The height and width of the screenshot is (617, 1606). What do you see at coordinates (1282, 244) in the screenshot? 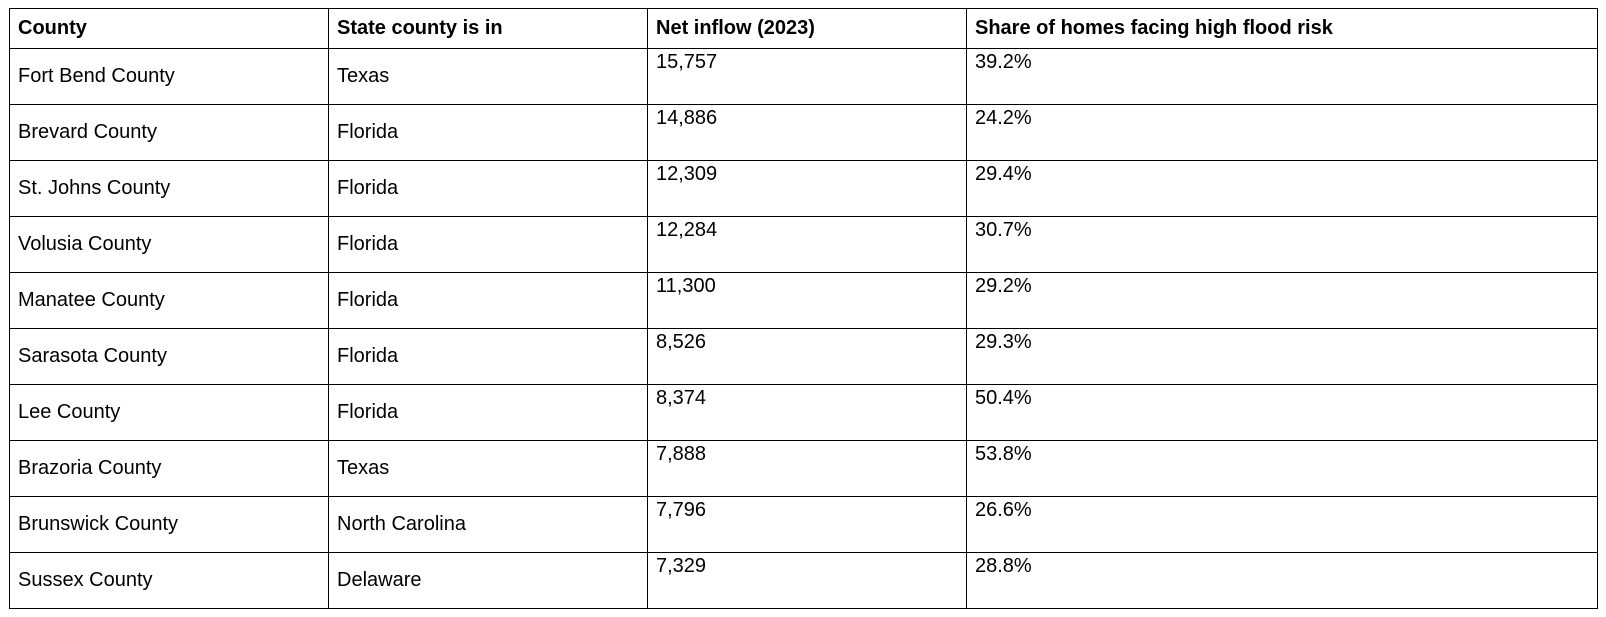
I see `cell-flood-share: 30.7%` at bounding box center [1282, 244].